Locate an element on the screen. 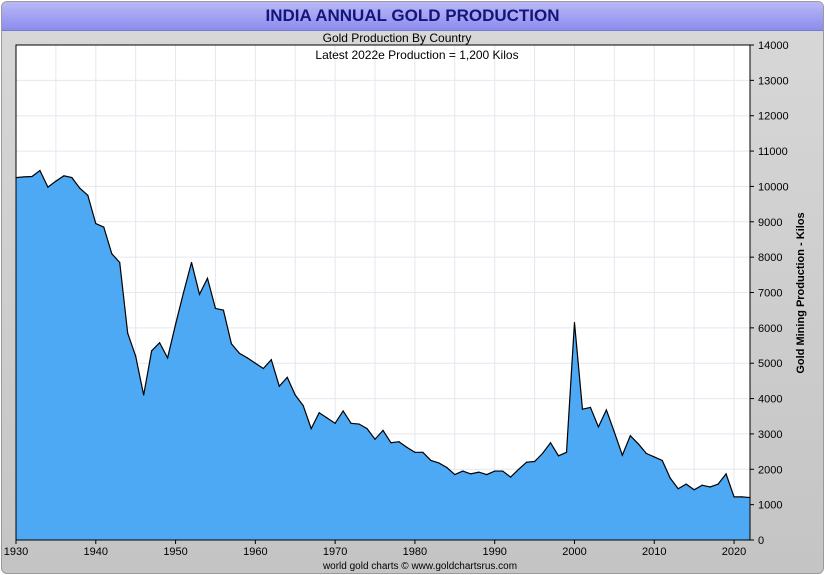 The height and width of the screenshot is (575, 825). x-tick-label: 1960 is located at coordinates (255, 552).